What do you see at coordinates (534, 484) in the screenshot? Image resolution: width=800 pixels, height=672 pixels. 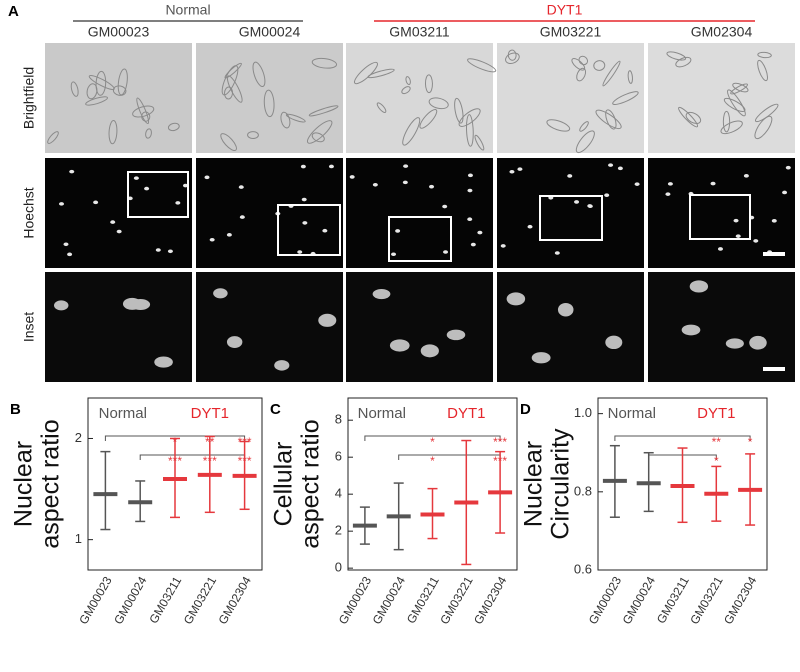 I see `y-axis-title: Nuclear` at bounding box center [534, 484].